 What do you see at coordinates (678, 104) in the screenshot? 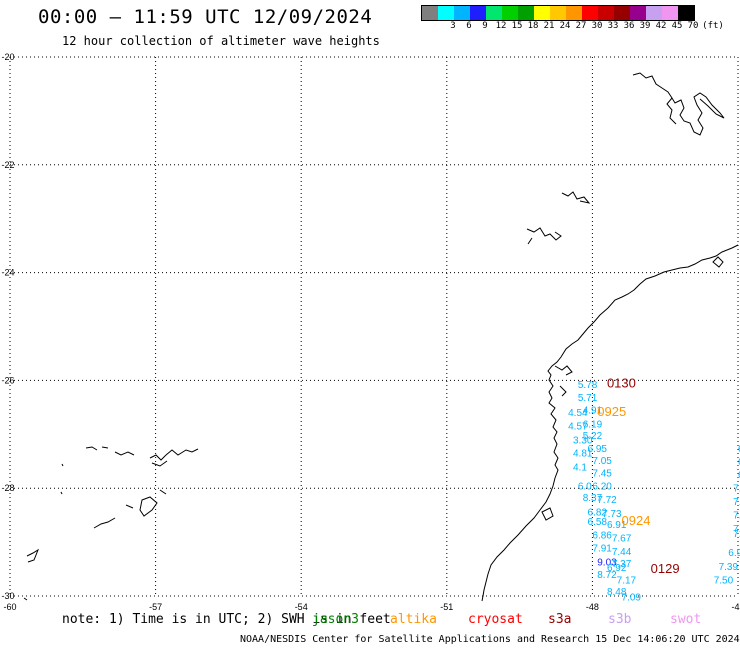
I see `reservoir-north` at bounding box center [678, 104].